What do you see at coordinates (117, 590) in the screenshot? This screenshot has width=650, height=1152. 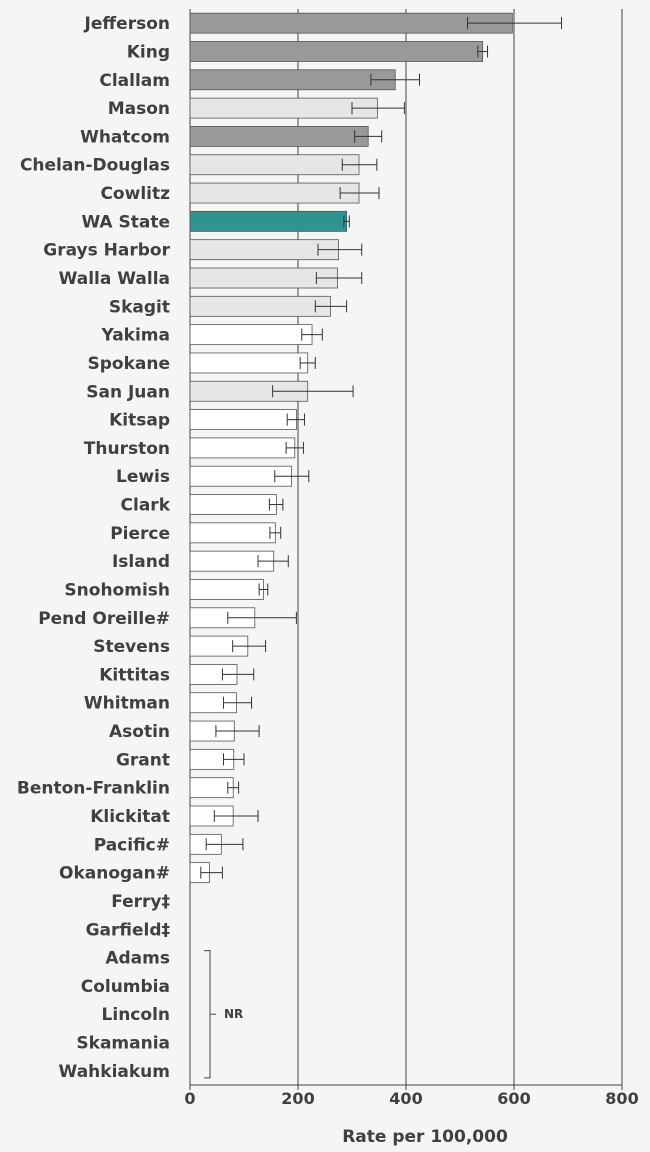 I see `category-label: Snohomish` at bounding box center [117, 590].